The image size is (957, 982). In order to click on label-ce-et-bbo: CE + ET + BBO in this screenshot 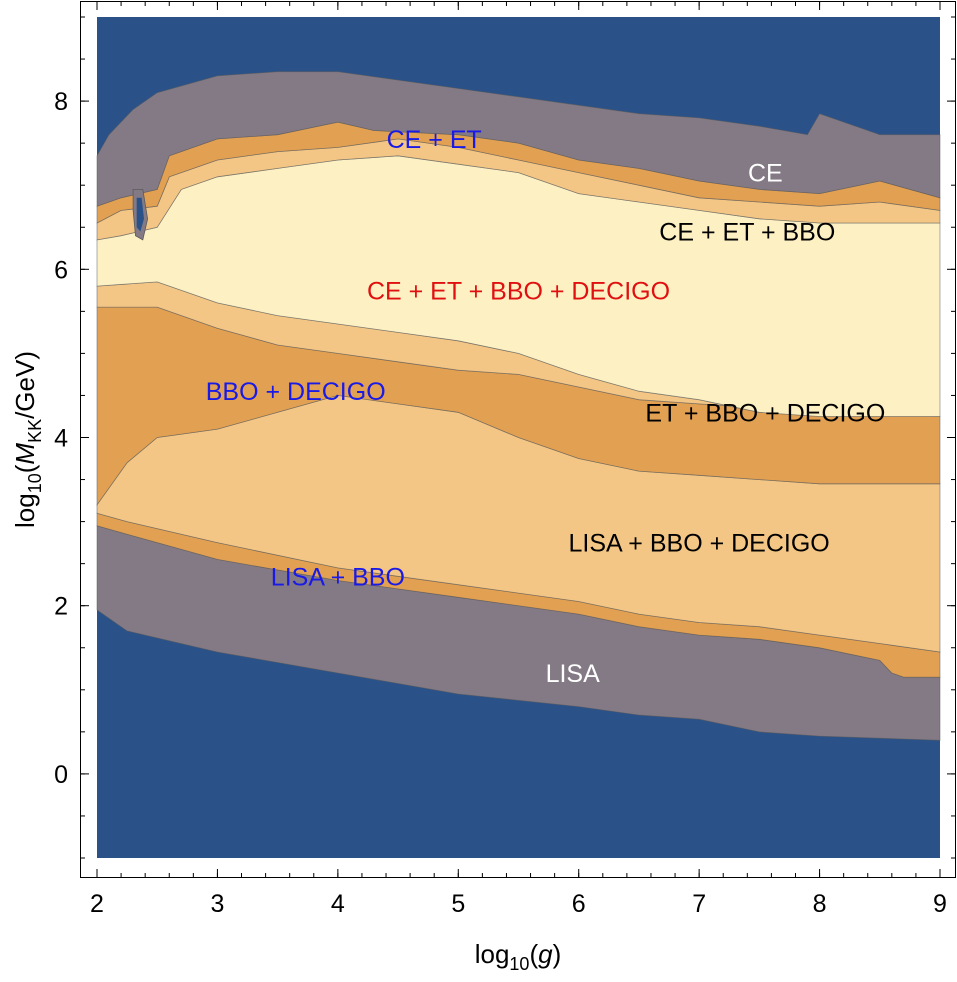, I will do `click(747, 232)`.